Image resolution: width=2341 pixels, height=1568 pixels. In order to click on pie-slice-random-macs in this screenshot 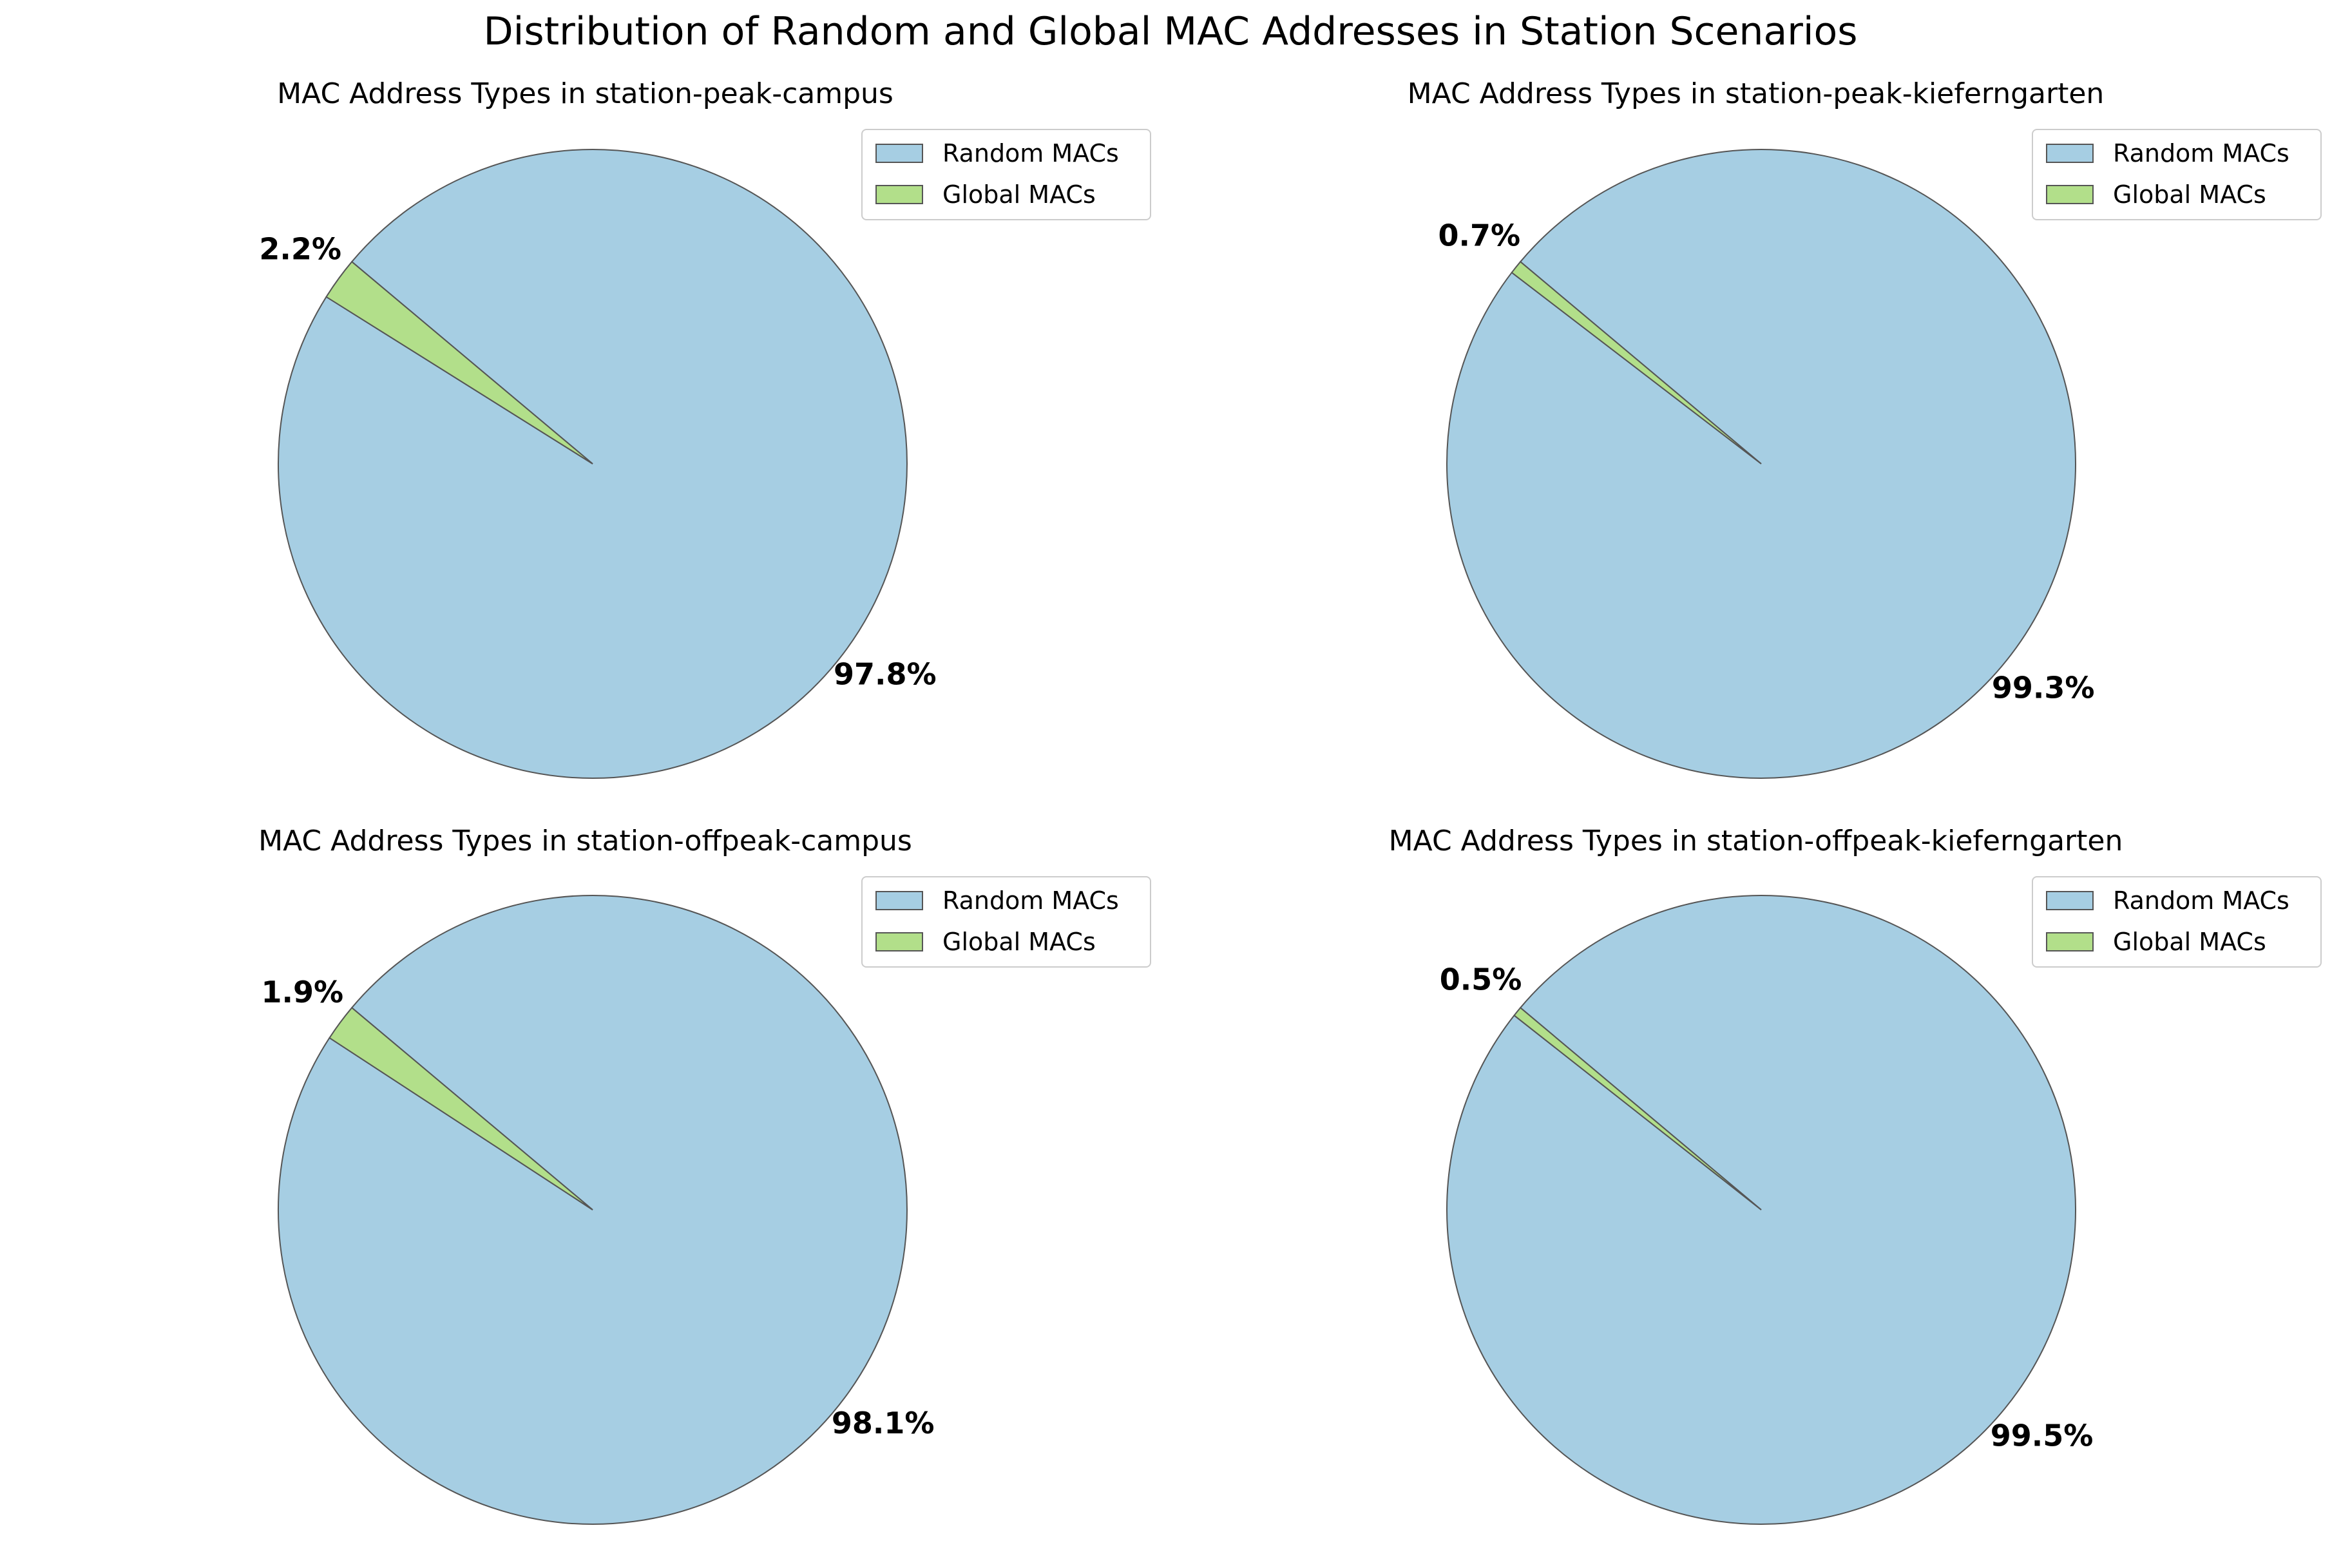, I will do `click(1761, 464)`.